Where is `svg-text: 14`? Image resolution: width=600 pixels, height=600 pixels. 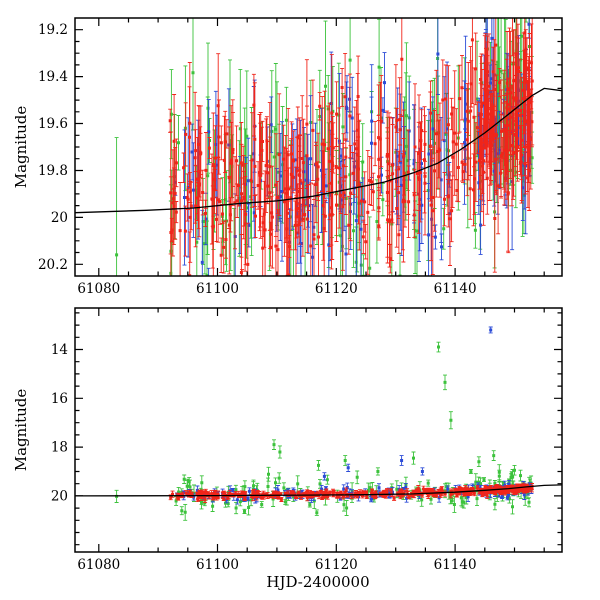 svg-text: 14 is located at coordinates (59, 350).